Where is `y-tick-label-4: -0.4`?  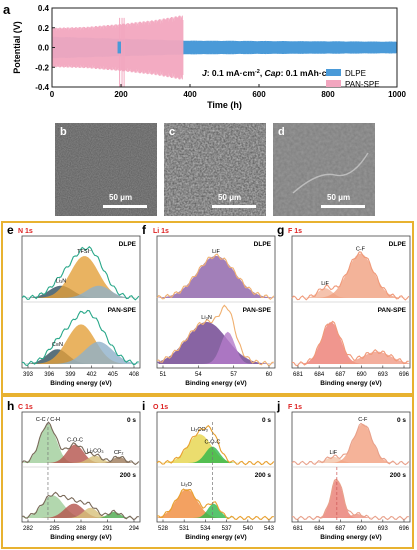
y-tick-label-4: -0.4 is located at coordinates (42, 87).